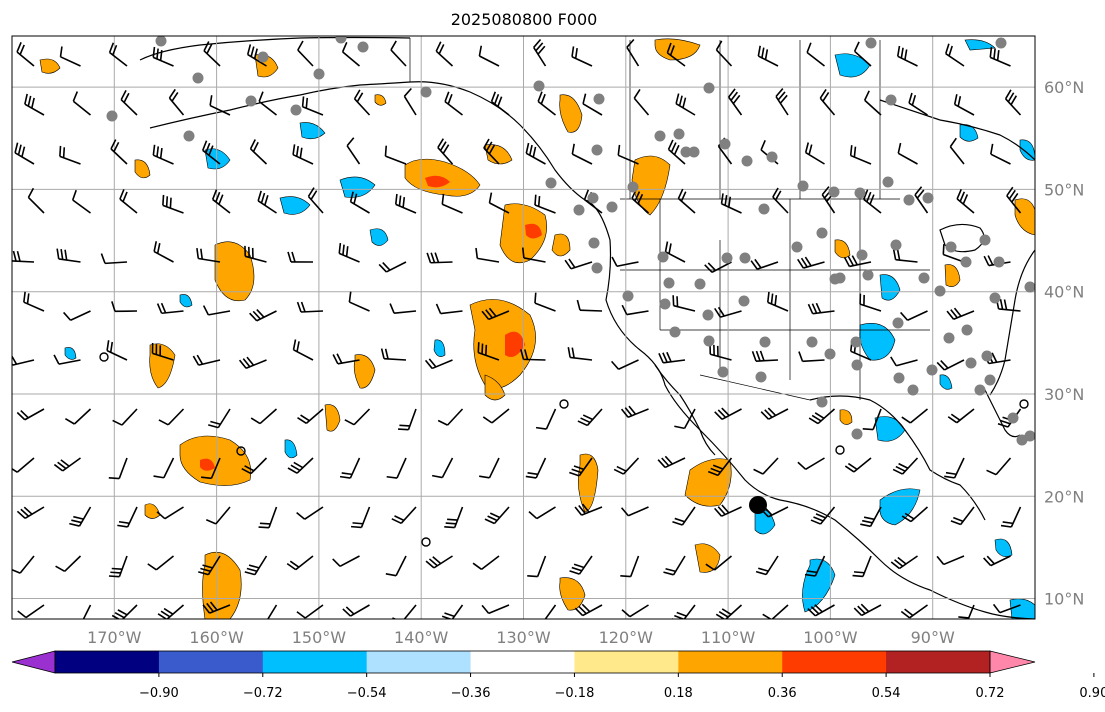 The image size is (1105, 712). I want to click on colorbar-tick-label: 0.54, so click(886, 693).